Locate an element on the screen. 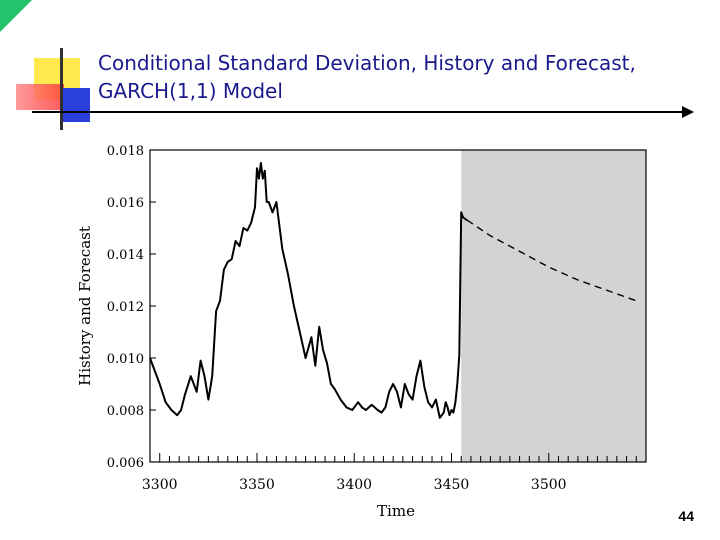  x-tick-label: 3300 is located at coordinates (160, 485).